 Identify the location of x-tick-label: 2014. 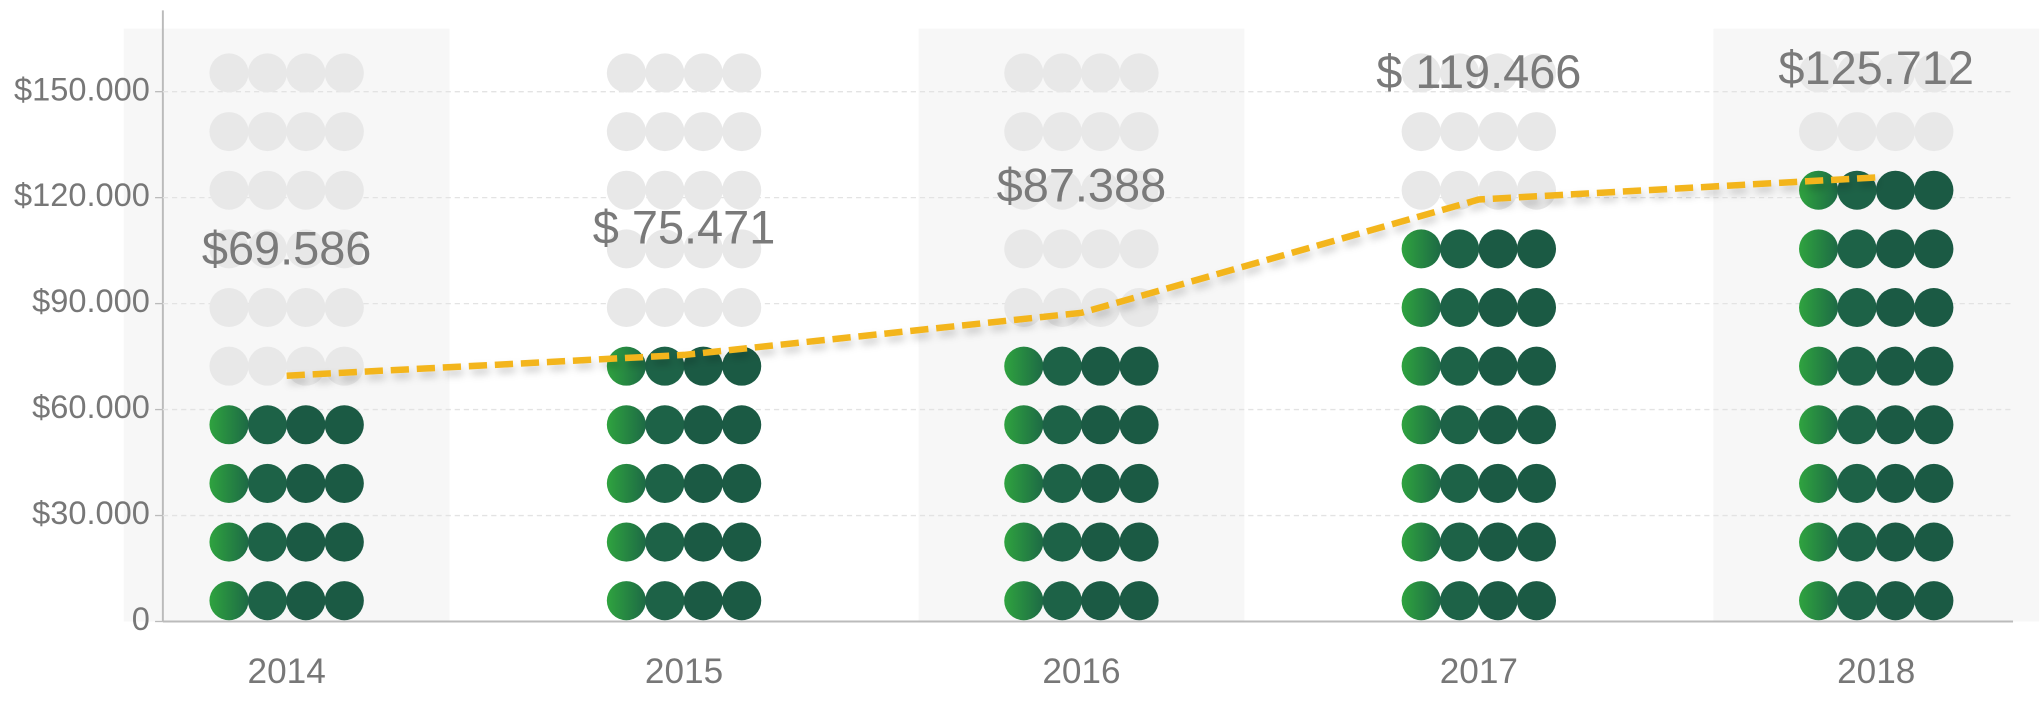
(287, 671).